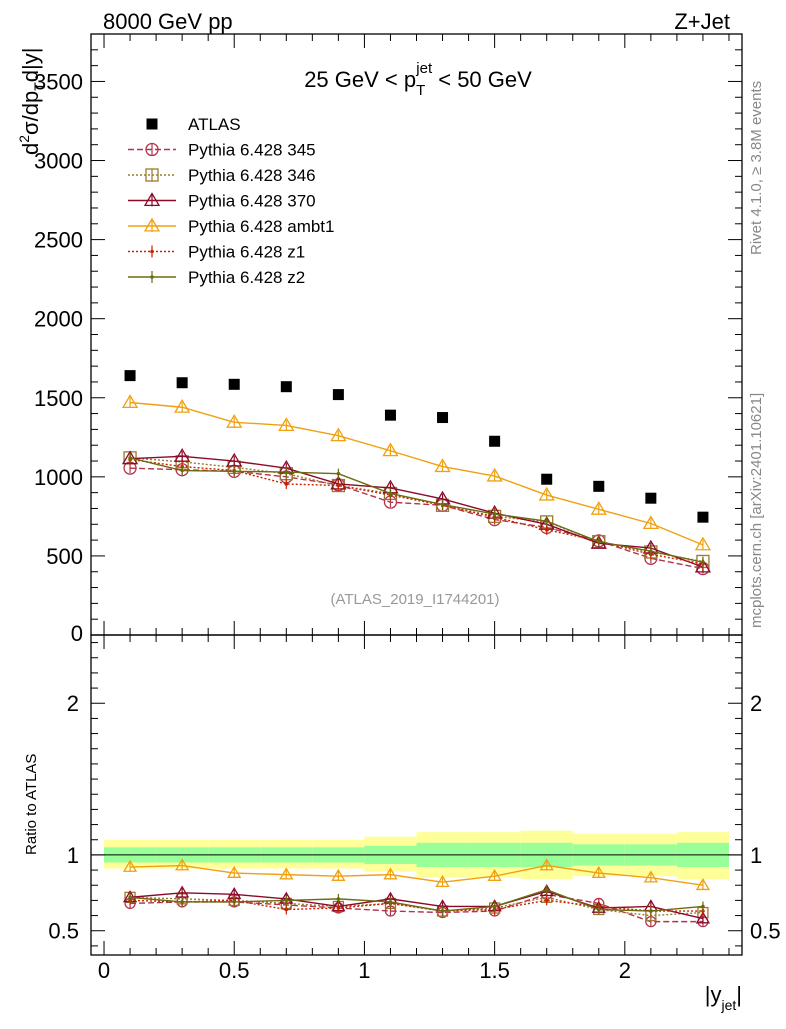  Describe the element at coordinates (30, 113) in the screenshot. I see `ylabel-b: σ/dp` at that location.